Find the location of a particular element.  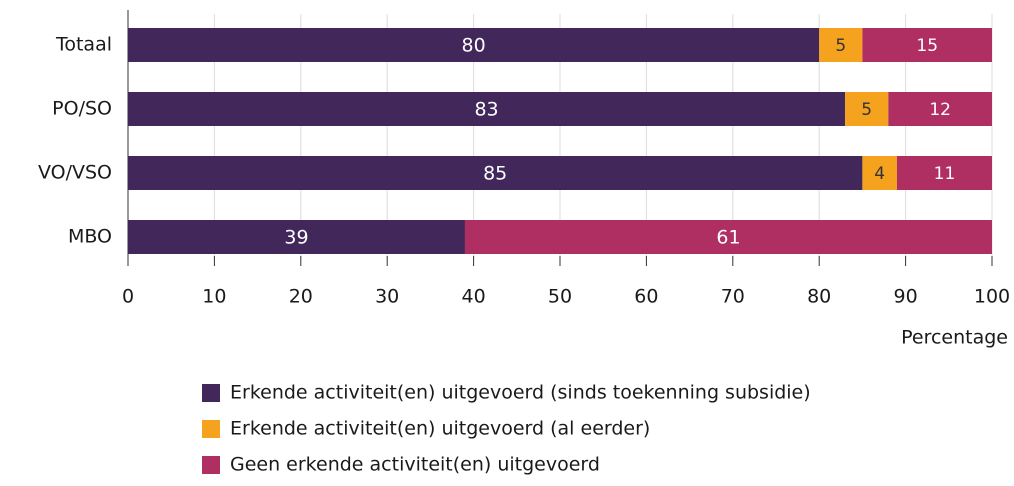

data-label: 85 is located at coordinates (495, 174).